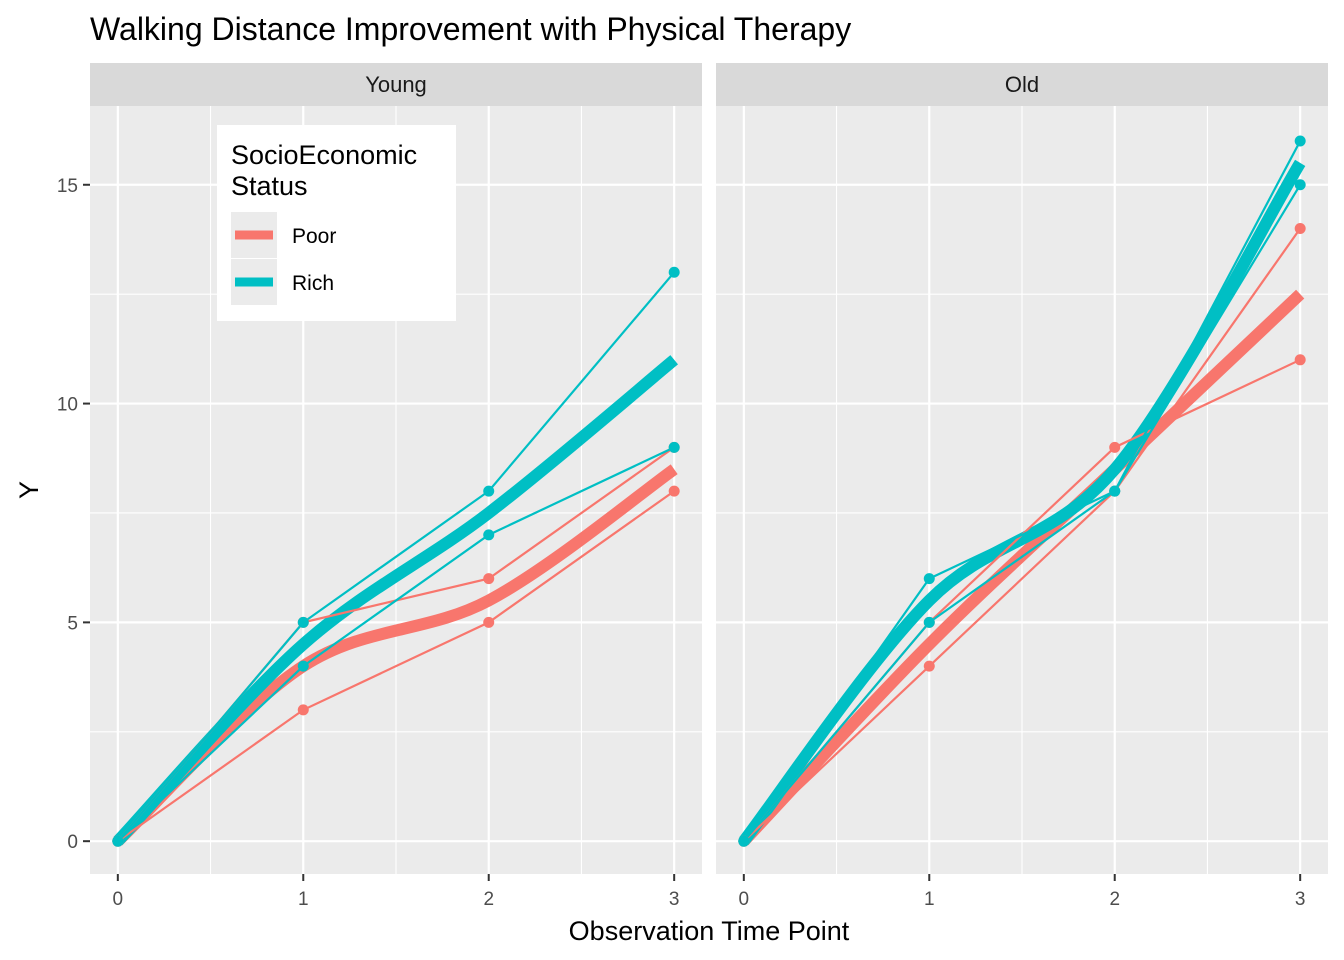 The height and width of the screenshot is (960, 1344). I want to click on strip-young, so click(396, 84).